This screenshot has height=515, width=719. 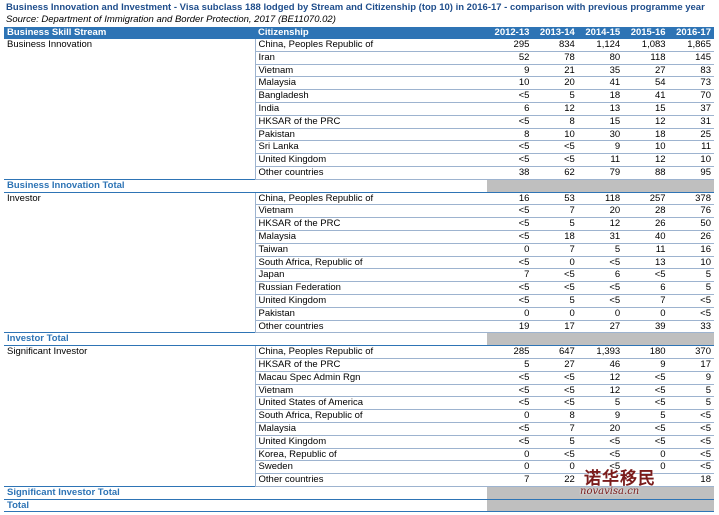 What do you see at coordinates (24, 198) in the screenshot?
I see `stream-cell: Investor` at bounding box center [24, 198].